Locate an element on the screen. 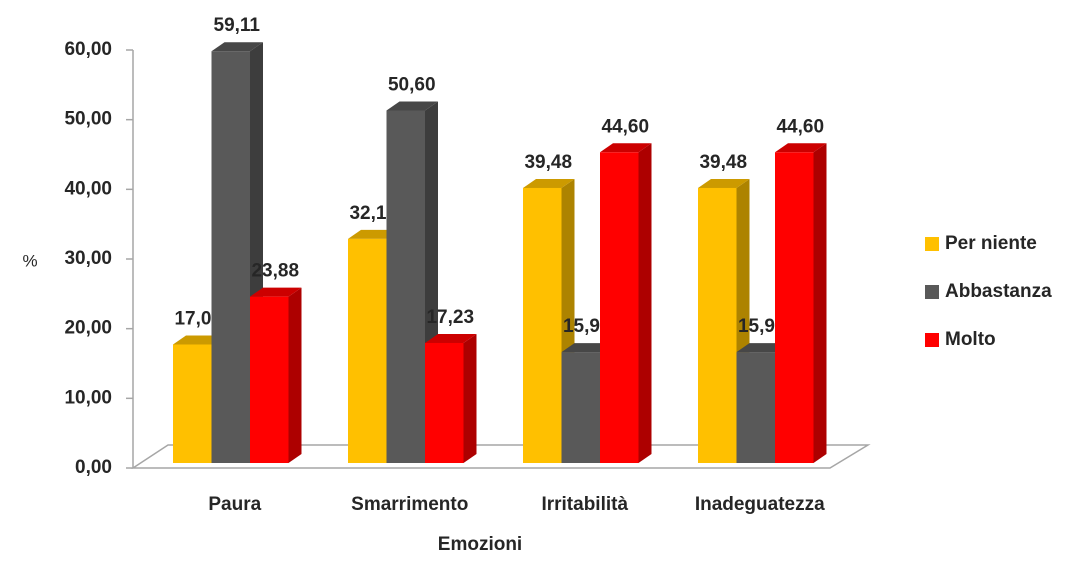  floor is located at coordinates (500, 456).